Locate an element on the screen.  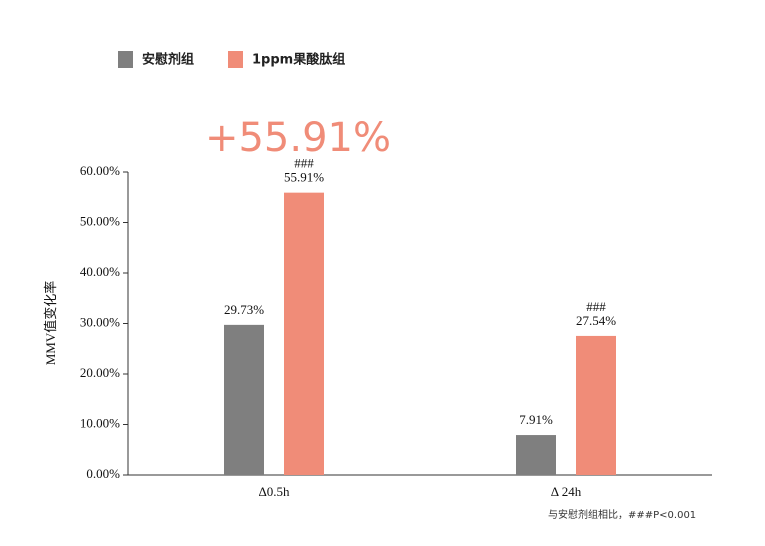
value-label: 55.91% is located at coordinates (304, 177).